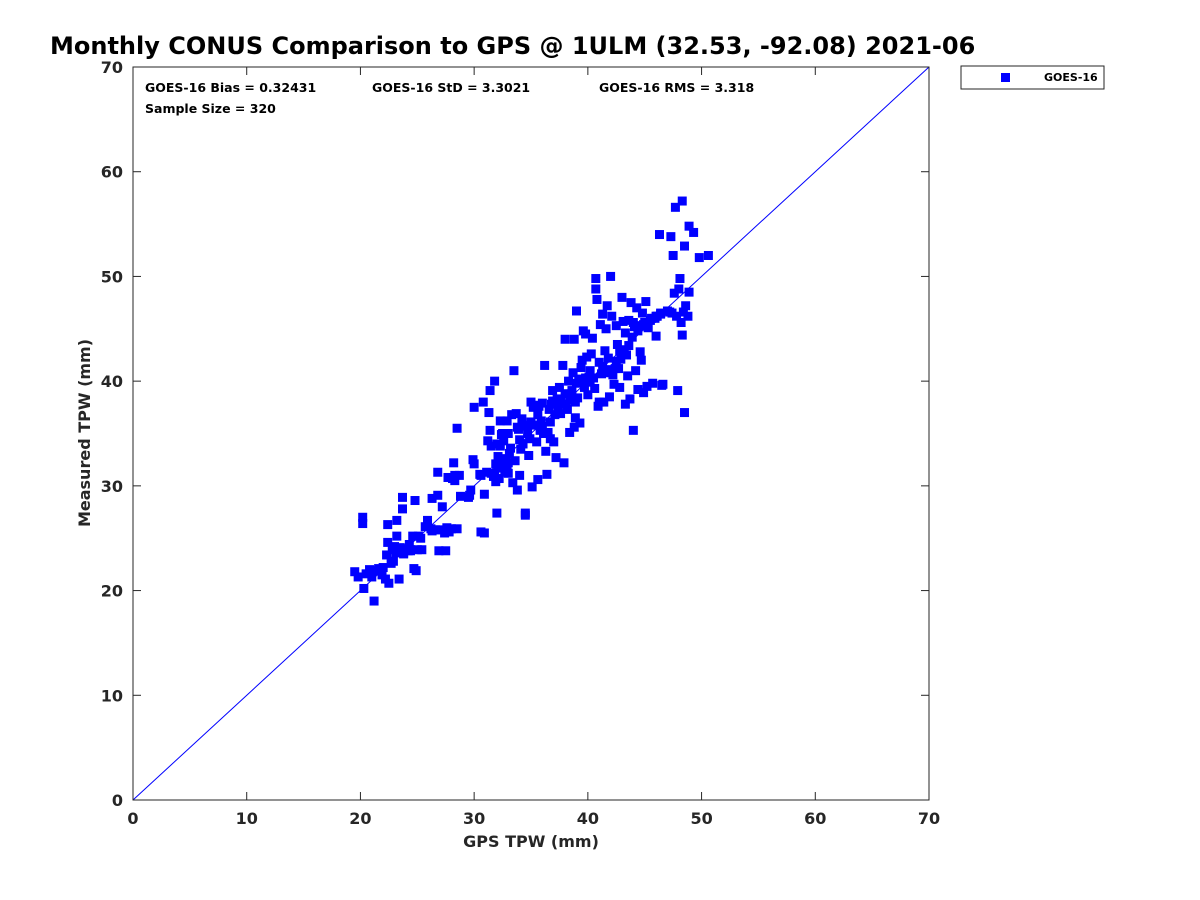 The height and width of the screenshot is (900, 1200). What do you see at coordinates (112, 172) in the screenshot?
I see `y-tick-label: 60` at bounding box center [112, 172].